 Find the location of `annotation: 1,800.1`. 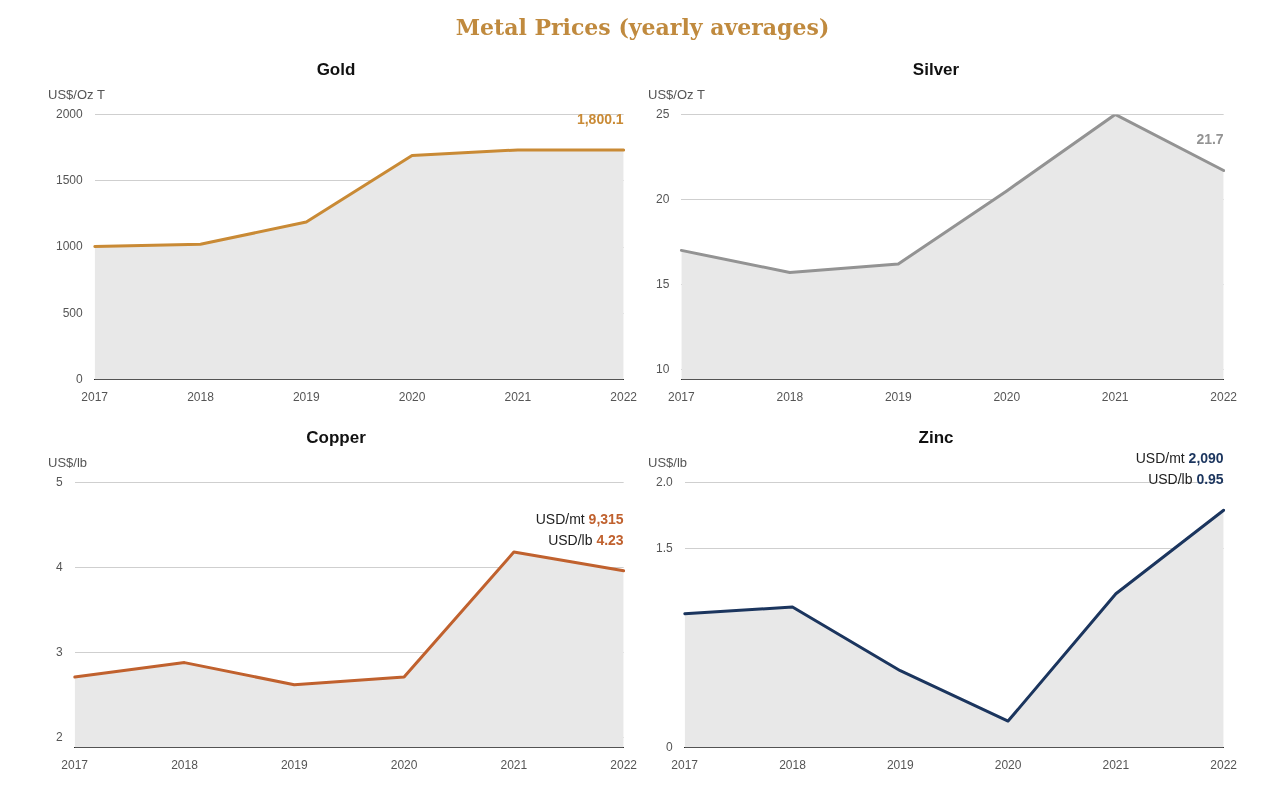

annotation: 1,800.1 is located at coordinates (600, 118).